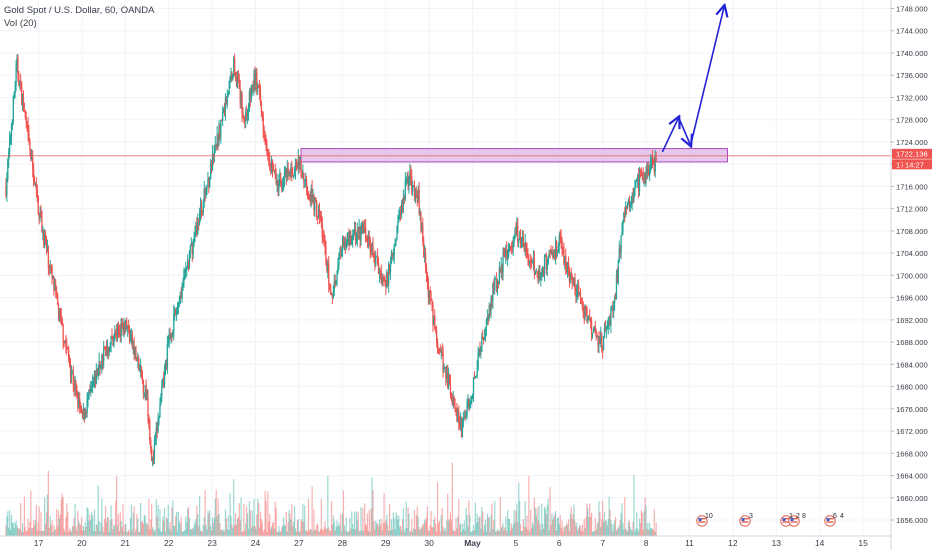  Describe the element at coordinates (386, 543) in the screenshot. I see `time-axis-label: 29` at that location.